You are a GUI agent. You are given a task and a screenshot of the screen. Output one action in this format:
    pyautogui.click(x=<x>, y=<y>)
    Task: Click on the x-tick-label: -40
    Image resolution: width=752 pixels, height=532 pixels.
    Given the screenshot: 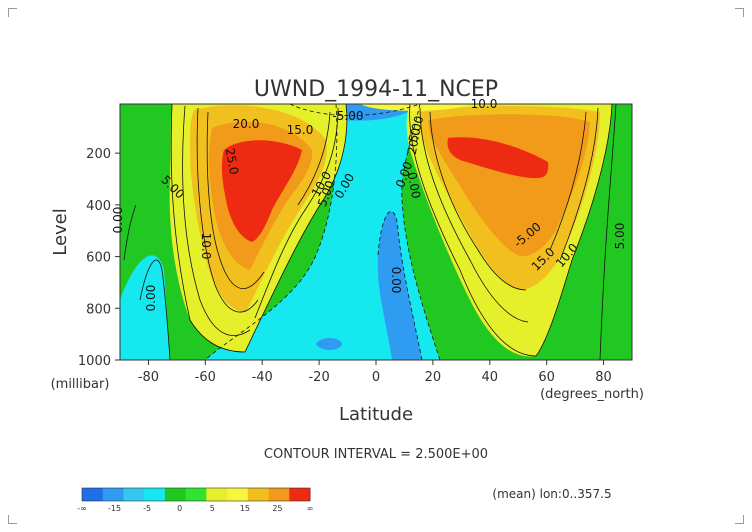 What is the action you would take?
    pyautogui.click(x=262, y=377)
    